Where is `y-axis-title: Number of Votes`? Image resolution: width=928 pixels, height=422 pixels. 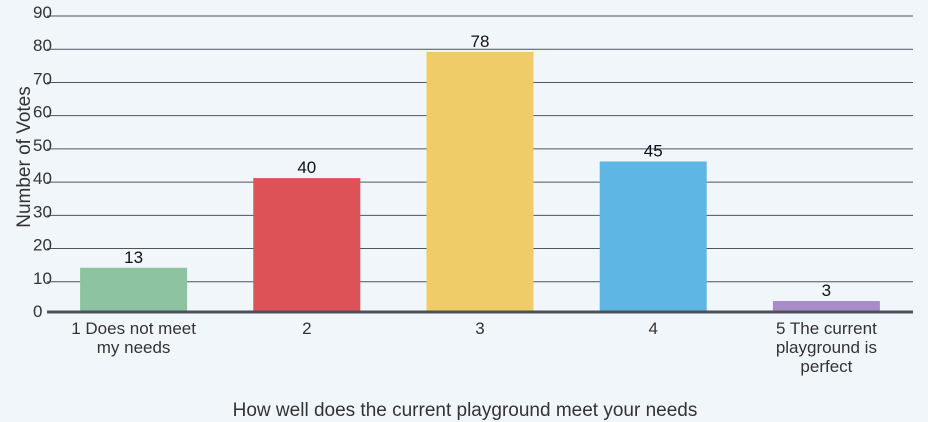
y-axis-title: Number of Votes is located at coordinates (24, 157).